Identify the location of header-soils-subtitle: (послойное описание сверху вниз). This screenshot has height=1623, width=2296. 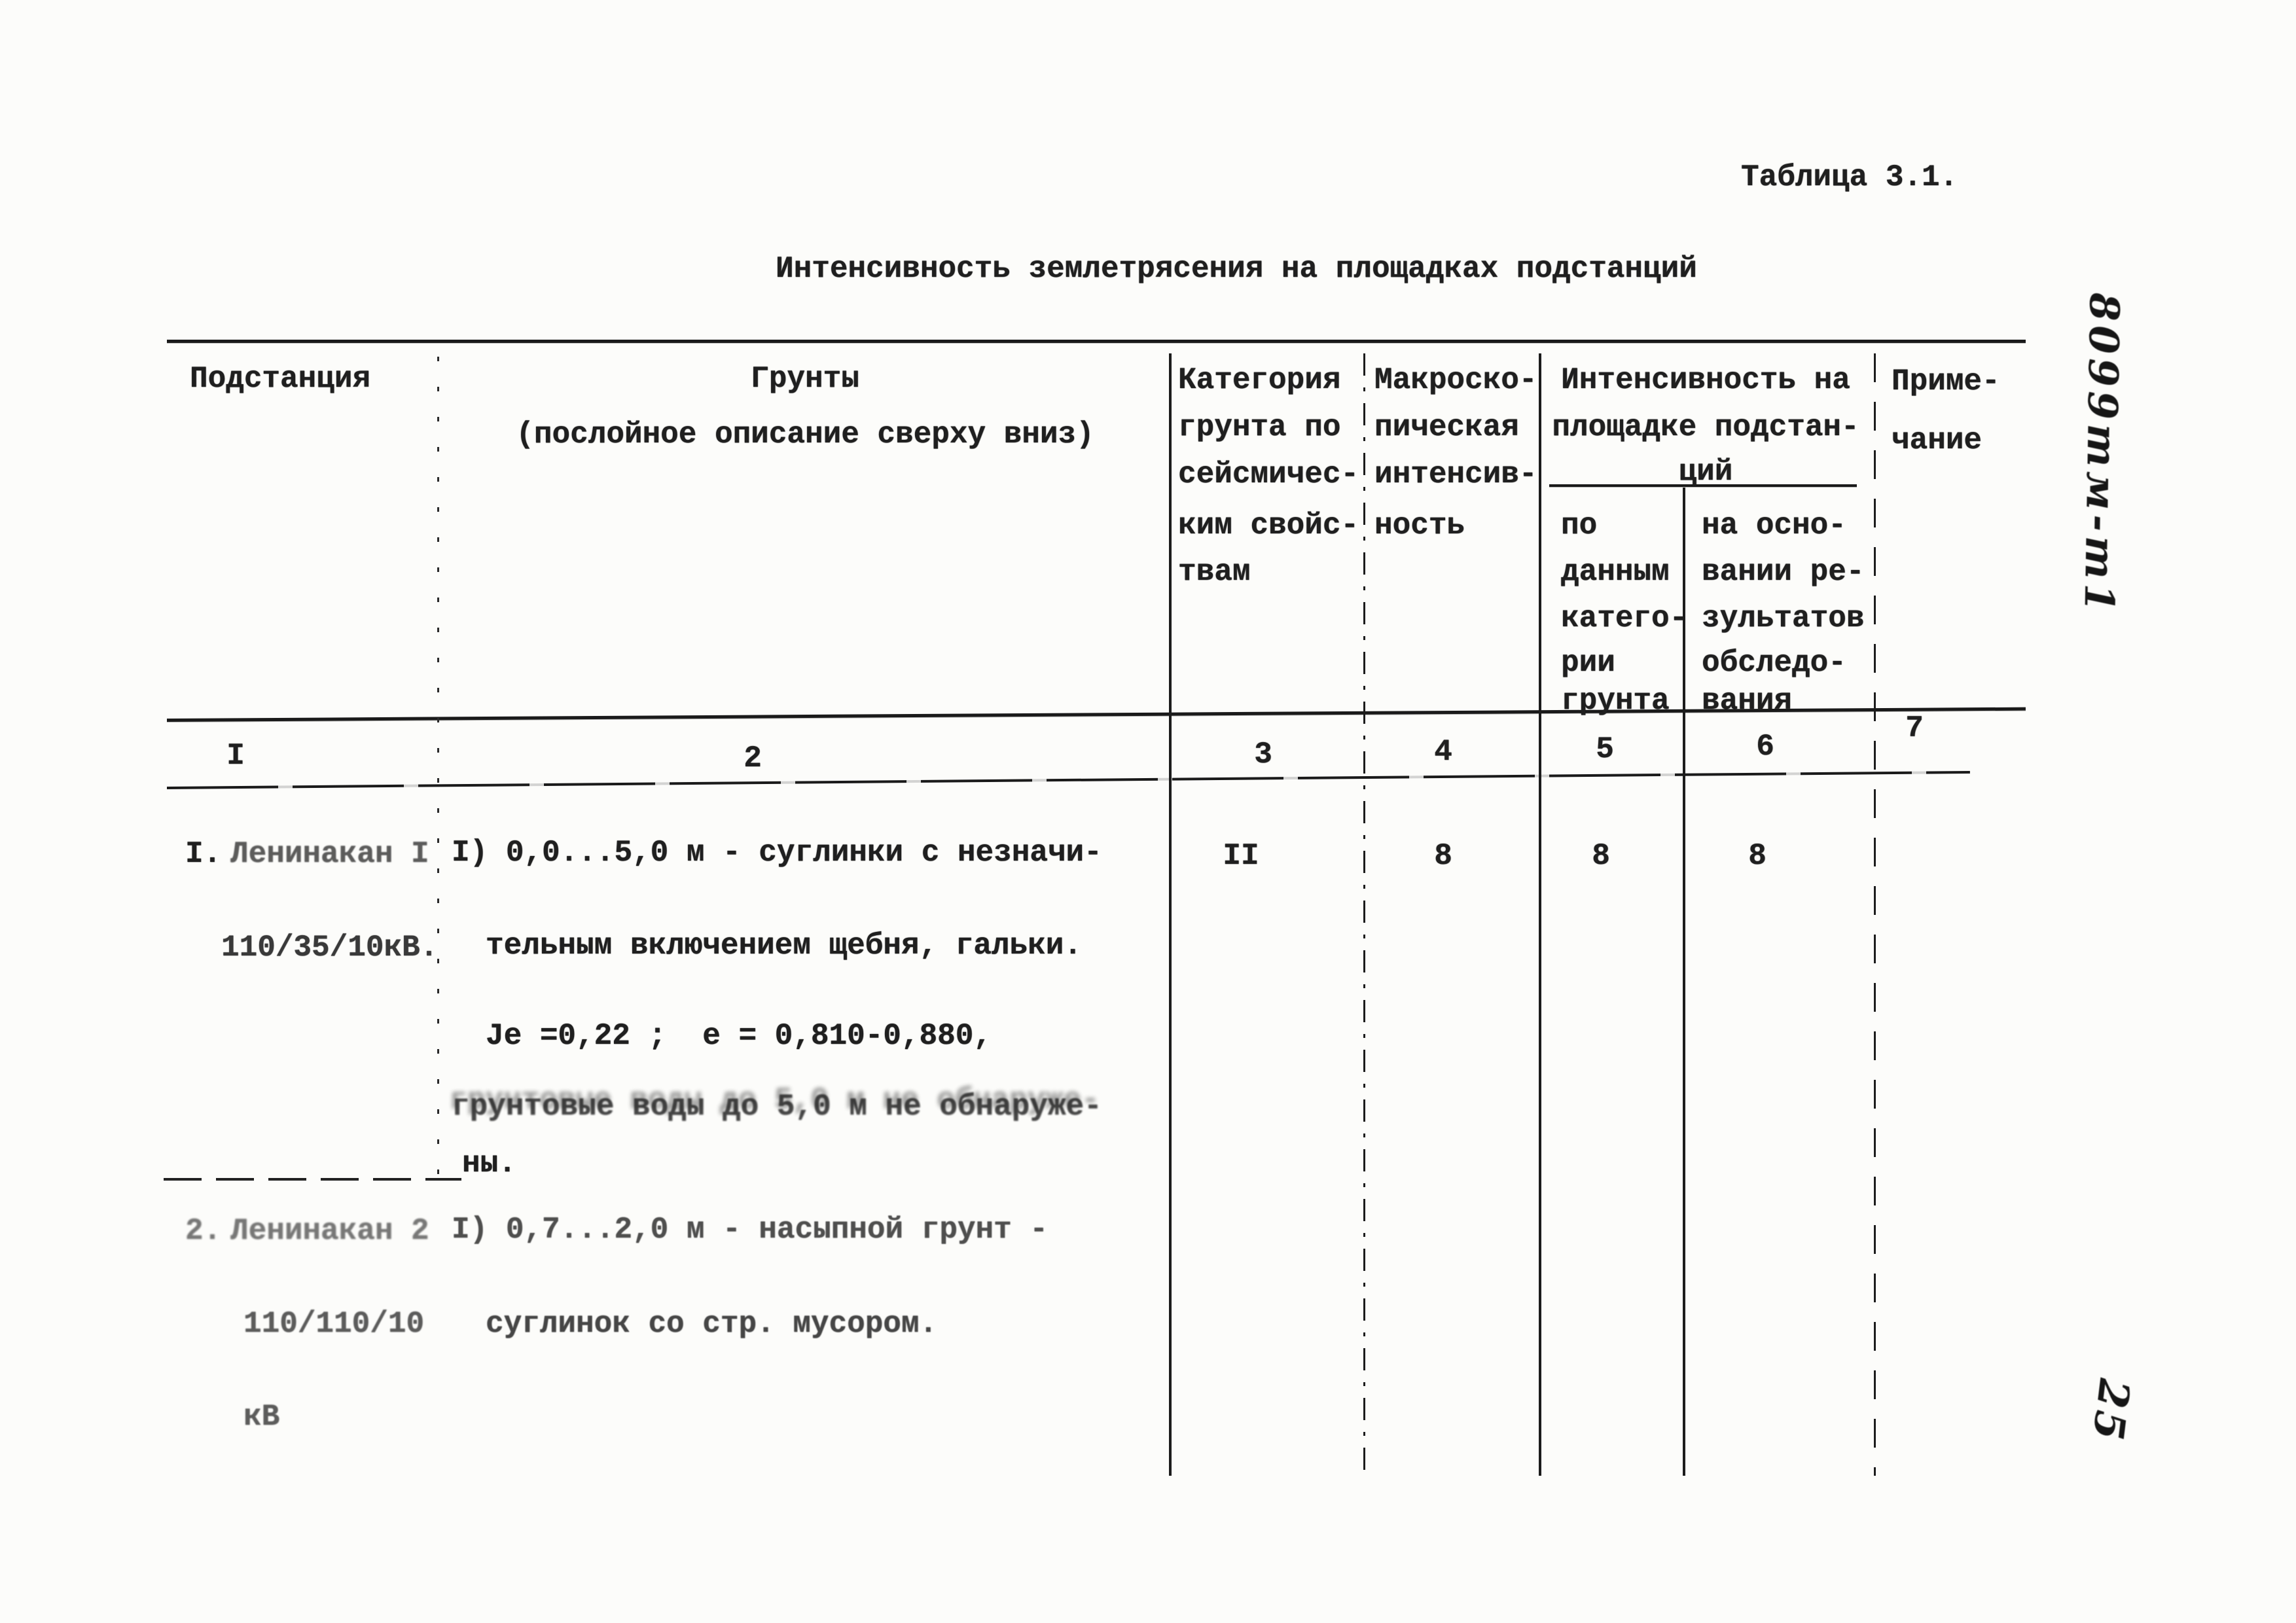
(805, 435).